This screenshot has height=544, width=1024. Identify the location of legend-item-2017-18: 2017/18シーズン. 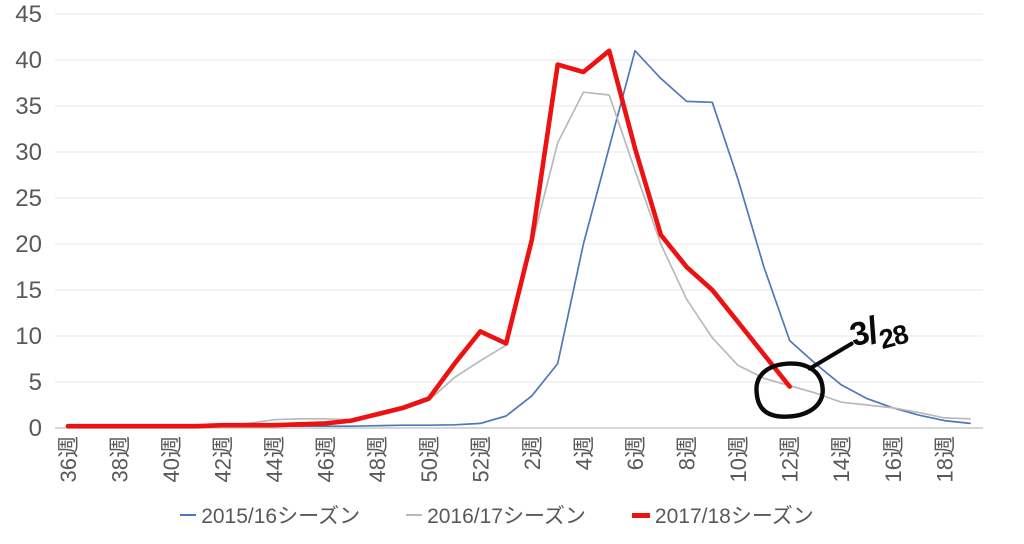
(722, 515).